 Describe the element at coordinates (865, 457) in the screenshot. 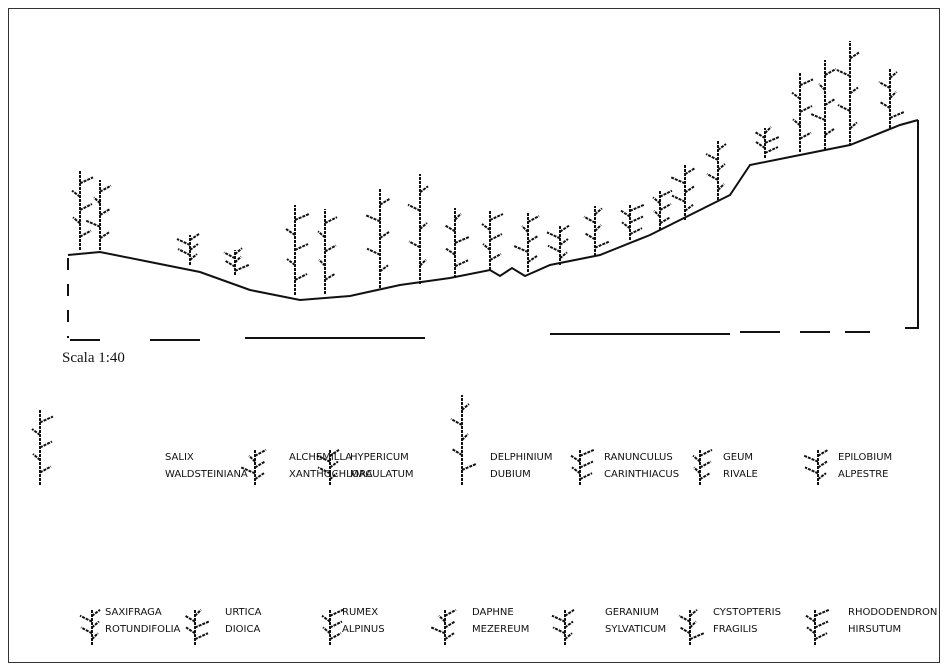

I see `legend-label: EPILOBIUM` at that location.